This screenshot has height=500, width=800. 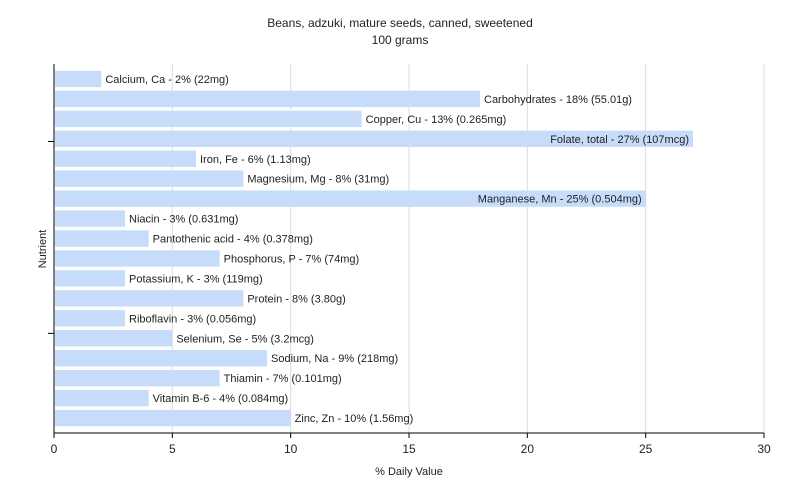 I want to click on bar-label: Folate, total - 27% (107mcg), so click(x=619, y=140).